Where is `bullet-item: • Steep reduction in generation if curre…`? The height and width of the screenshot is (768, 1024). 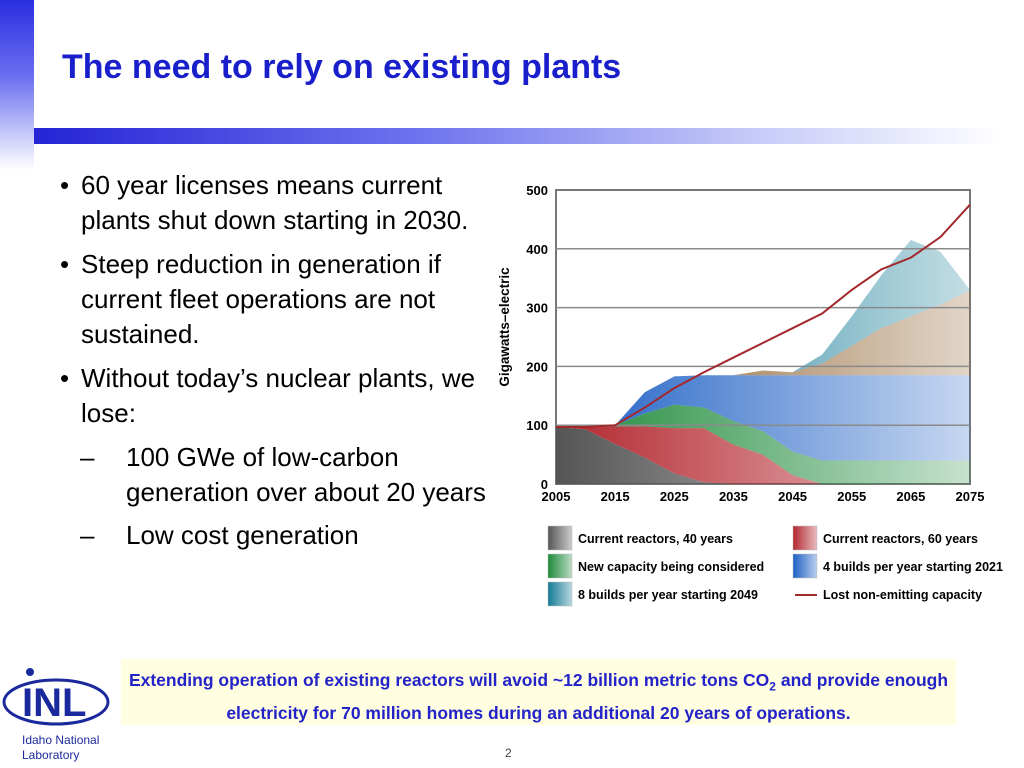 bullet-item: • Steep reduction in generation if curre… is located at coordinates (280, 299).